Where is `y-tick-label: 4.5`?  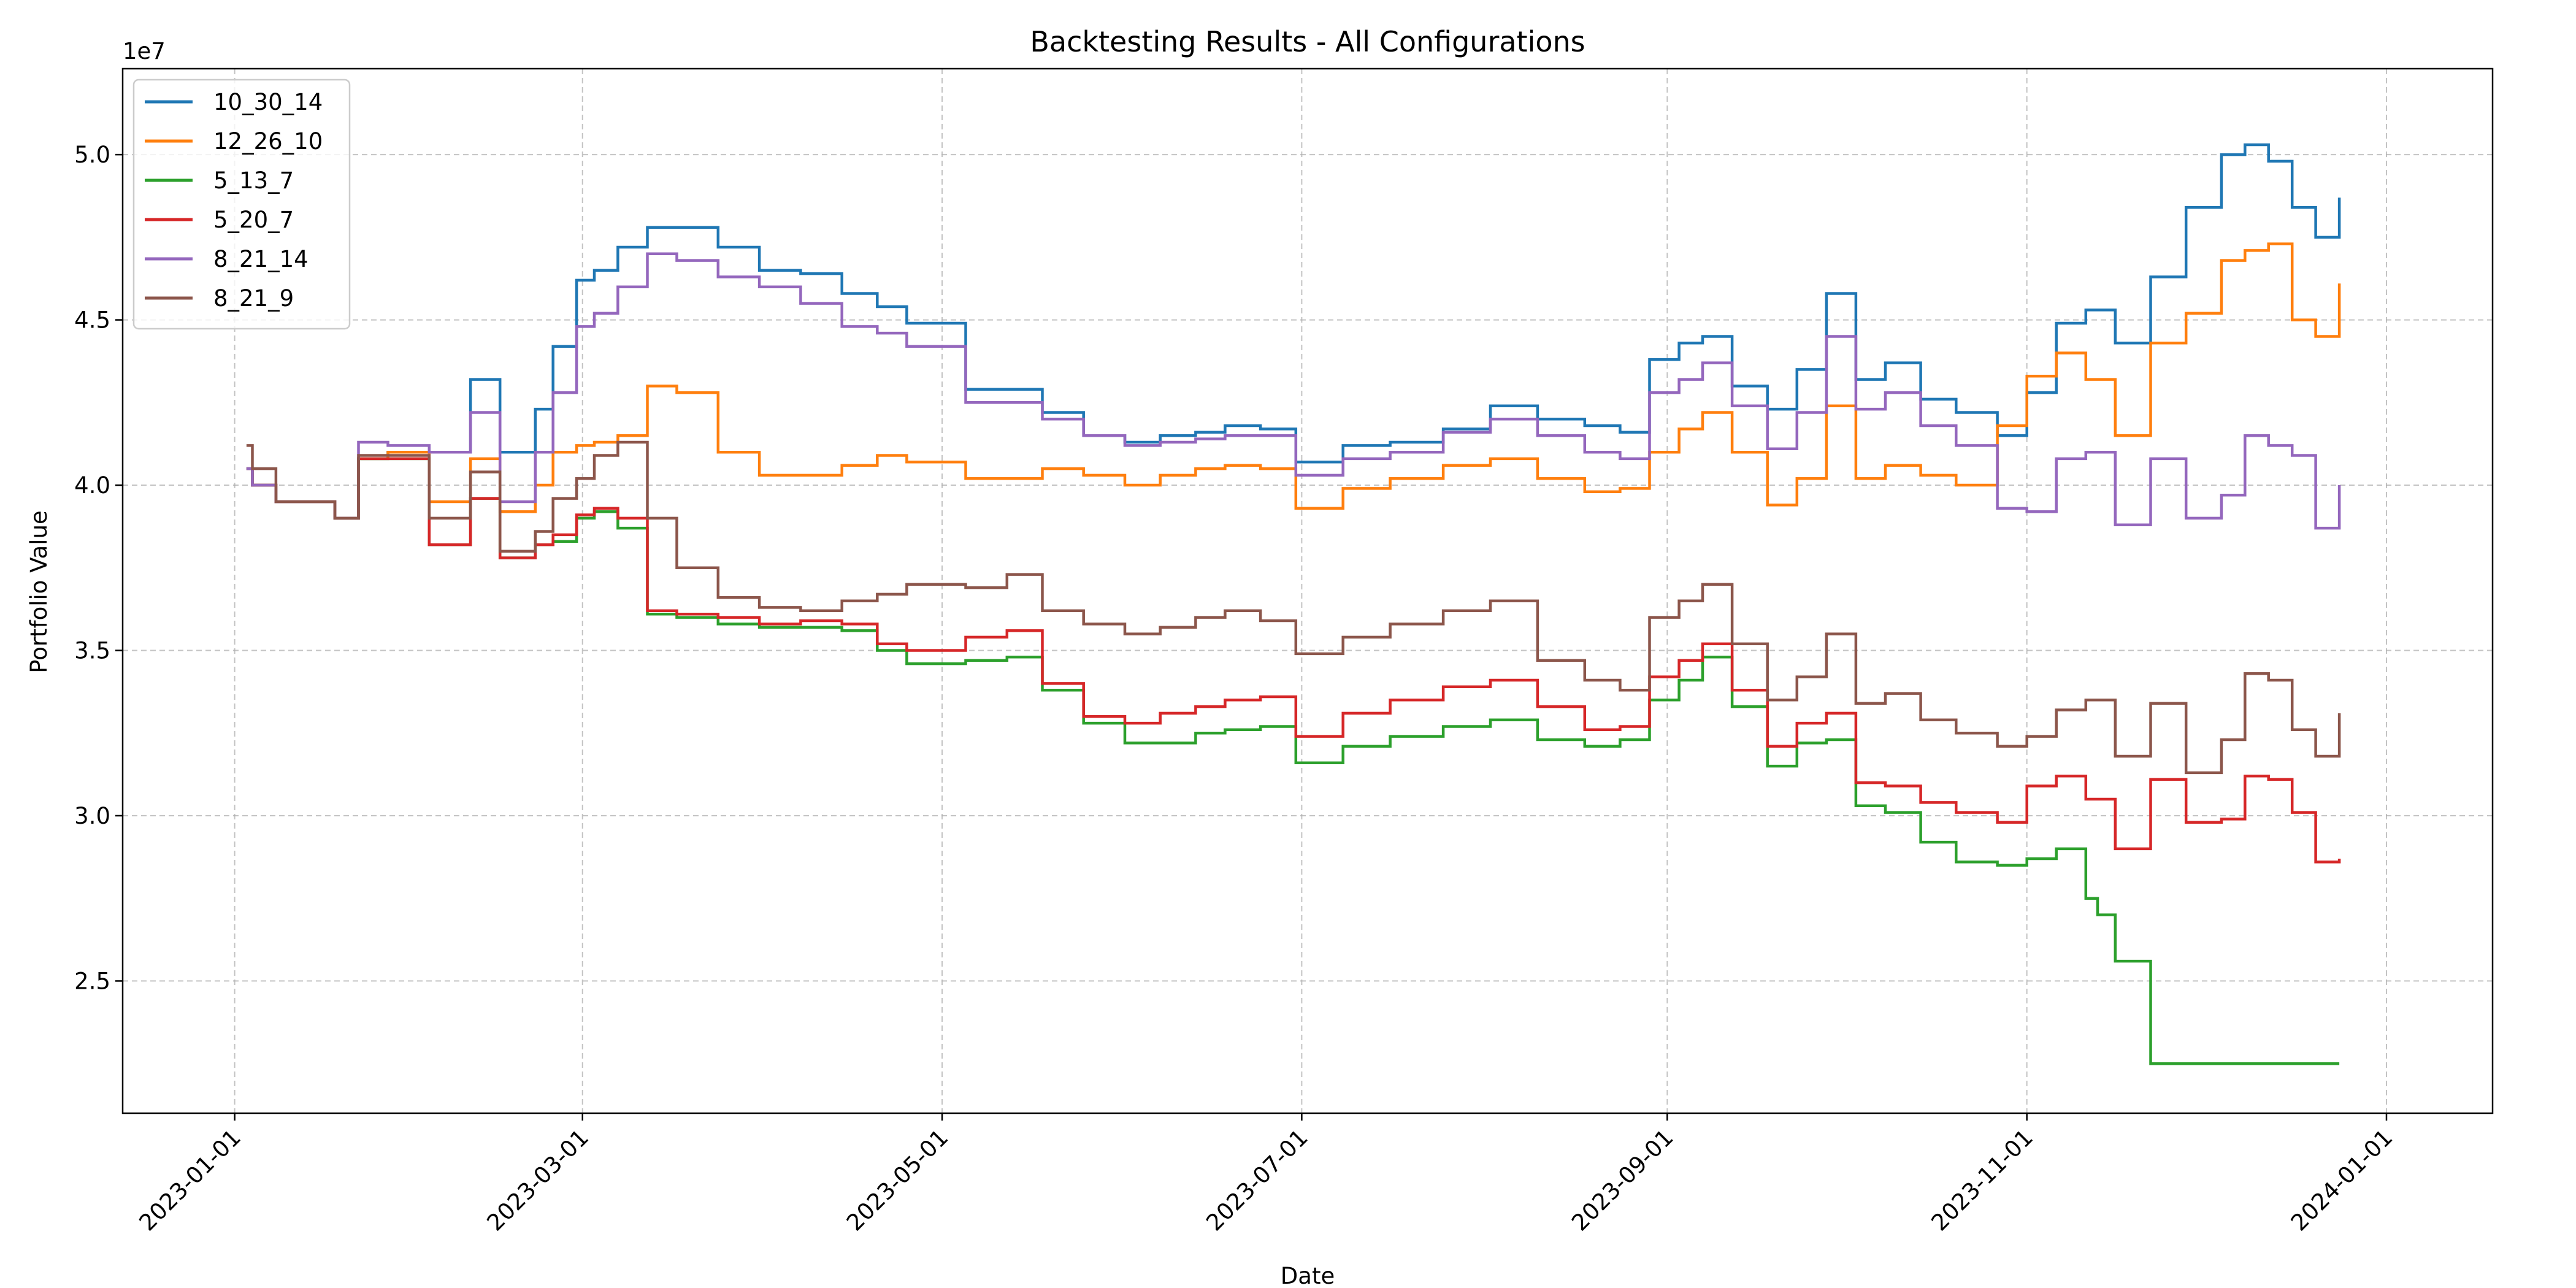 y-tick-label: 4.5 is located at coordinates (92, 320).